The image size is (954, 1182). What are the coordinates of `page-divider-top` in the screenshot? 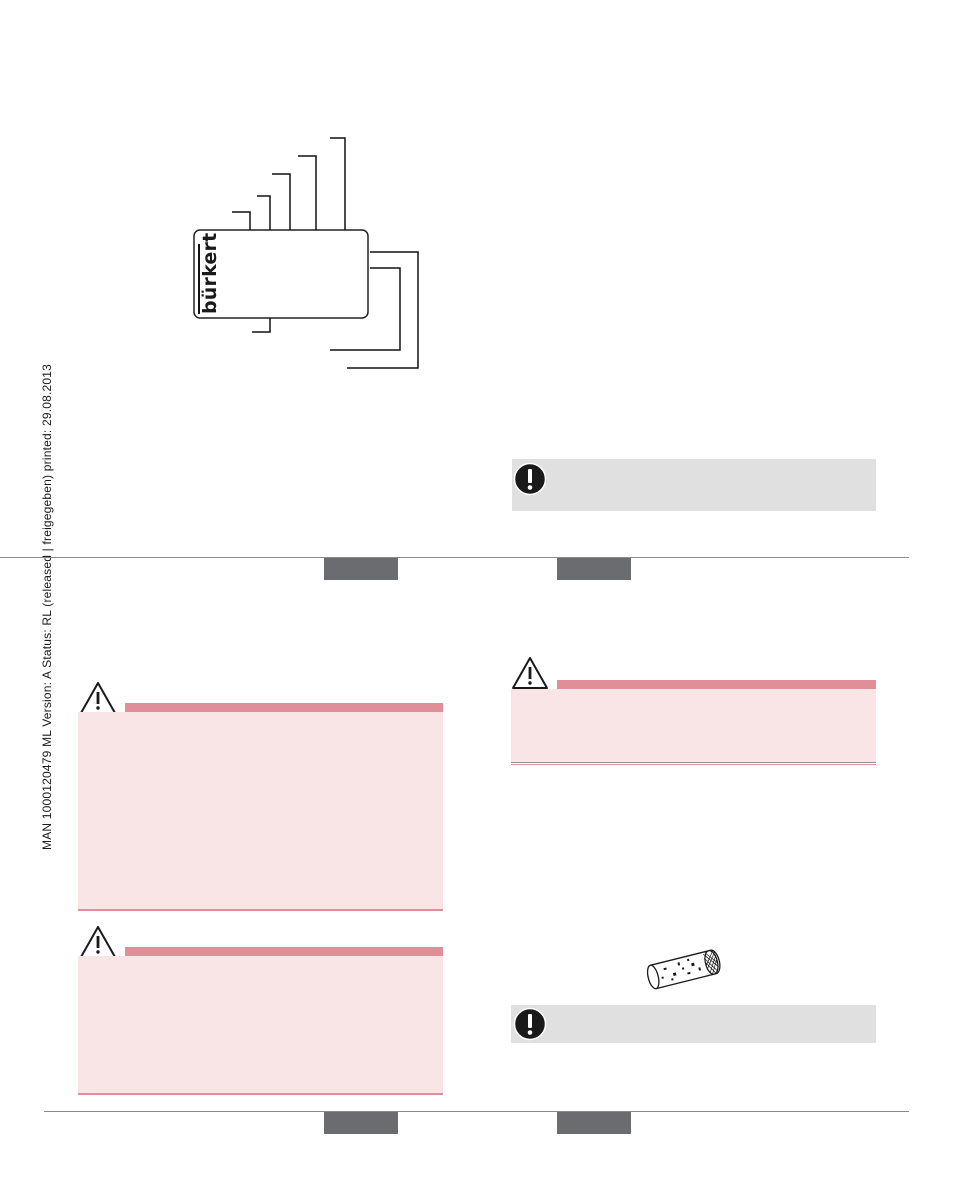 It's located at (454, 557).